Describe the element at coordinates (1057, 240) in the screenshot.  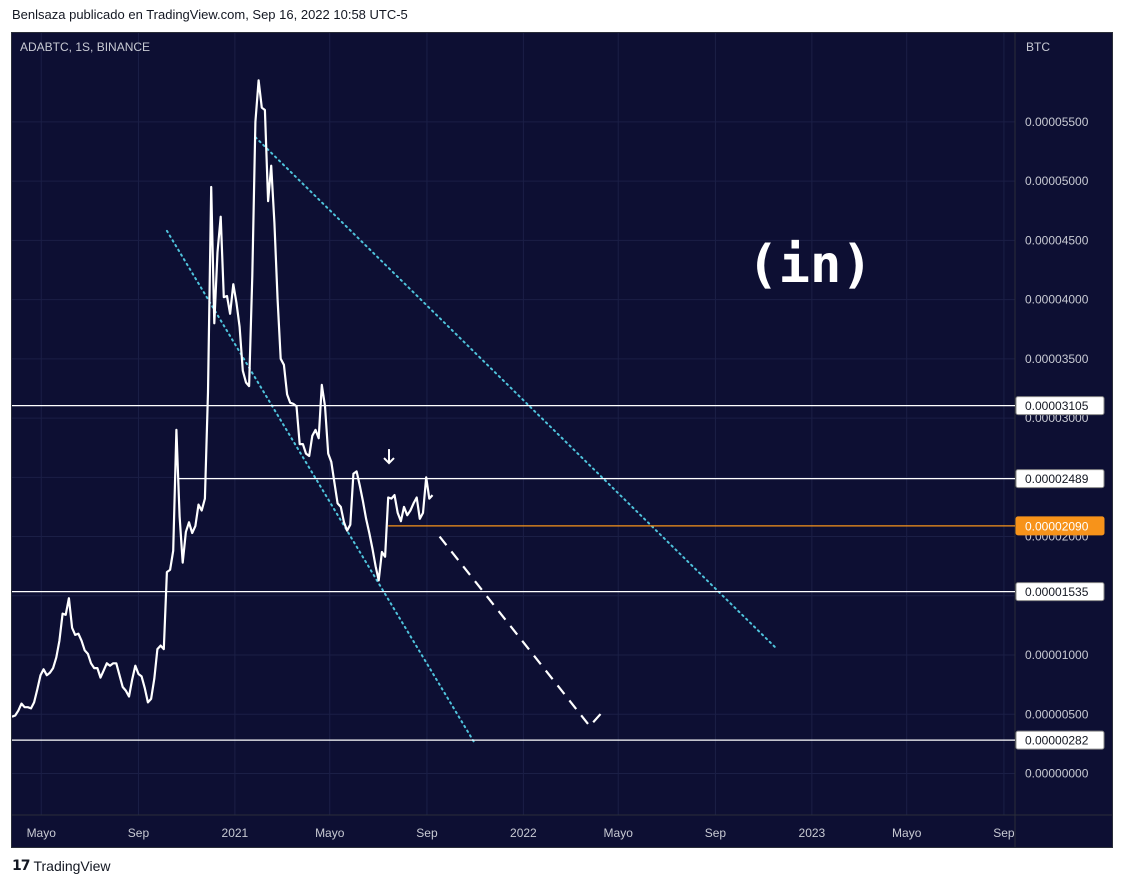
I see `y-tick-label: 0.00004500` at that location.